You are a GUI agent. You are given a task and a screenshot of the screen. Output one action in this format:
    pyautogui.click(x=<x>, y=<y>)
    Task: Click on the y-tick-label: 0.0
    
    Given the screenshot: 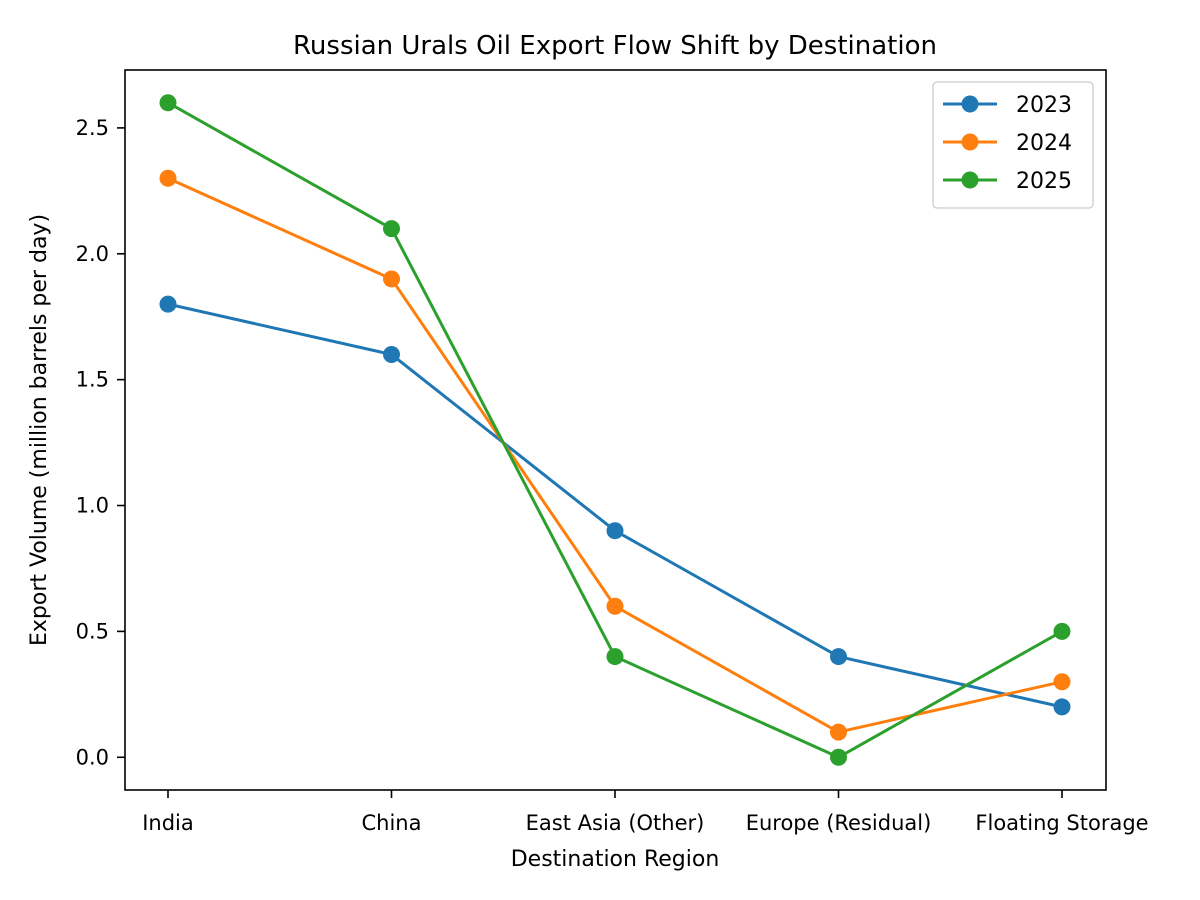 What is the action you would take?
    pyautogui.click(x=92, y=757)
    